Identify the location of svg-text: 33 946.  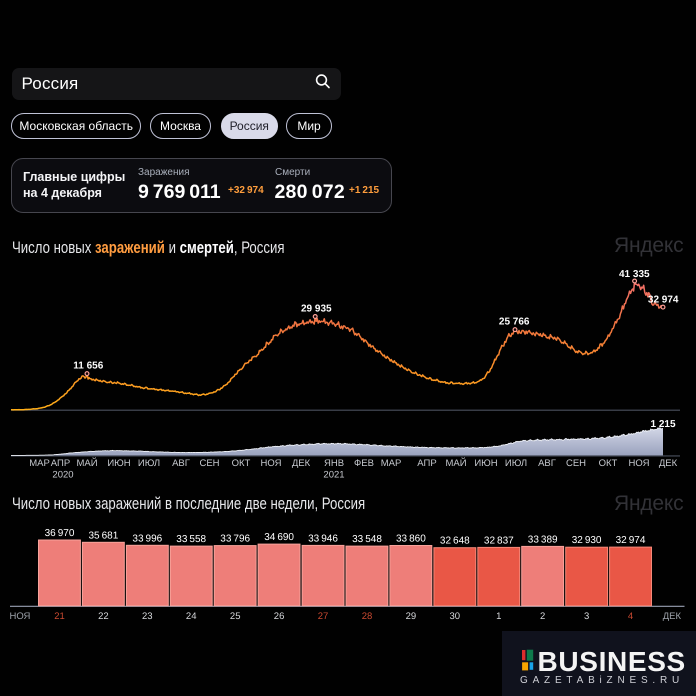
(323, 538).